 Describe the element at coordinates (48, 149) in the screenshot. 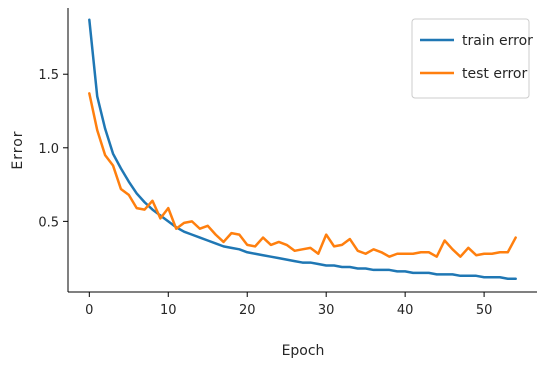

I see `y-tick-label: 1.0` at that location.